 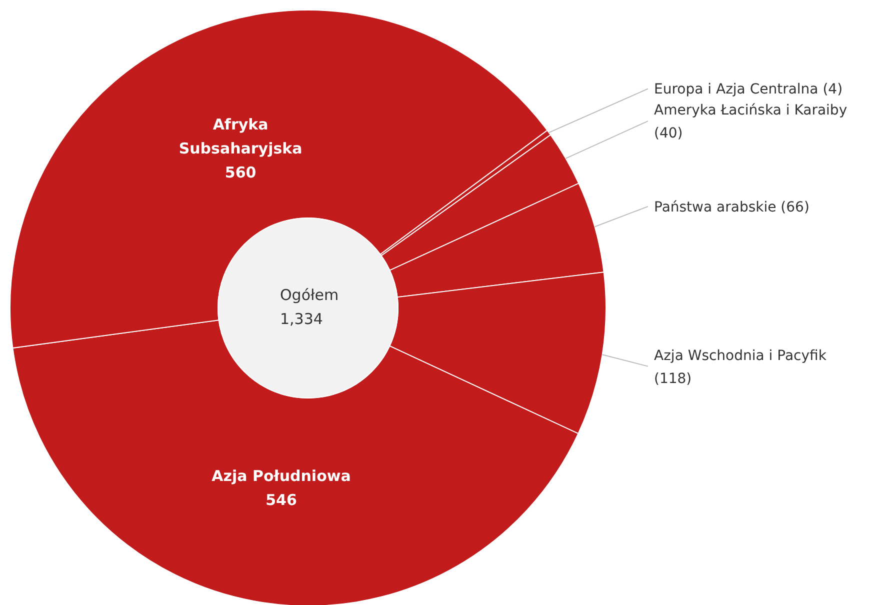 I want to click on slice-label: Państwa arabskie (66), so click(x=732, y=207).